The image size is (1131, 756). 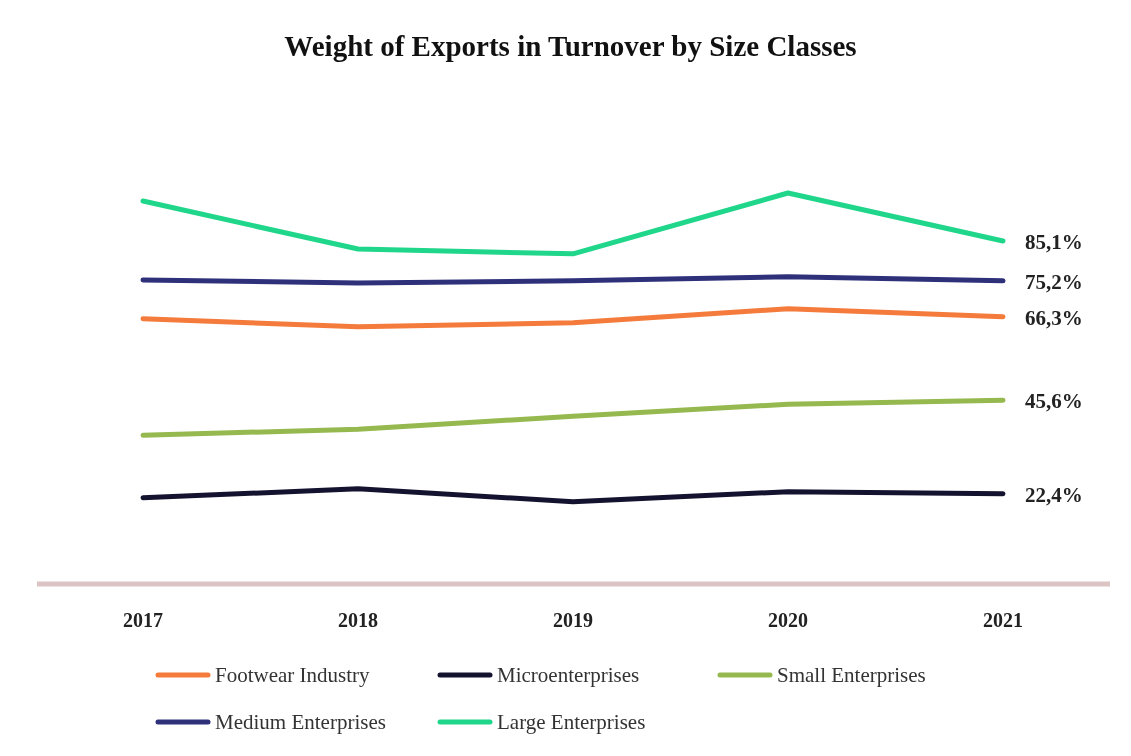 I want to click on data-label: 45,6%, so click(x=1054, y=401).